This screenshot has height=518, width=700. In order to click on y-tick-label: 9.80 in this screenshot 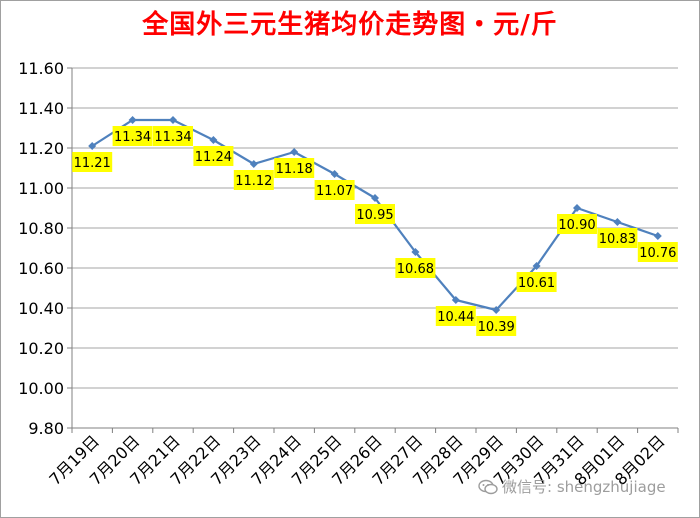, I will do `click(46, 428)`.